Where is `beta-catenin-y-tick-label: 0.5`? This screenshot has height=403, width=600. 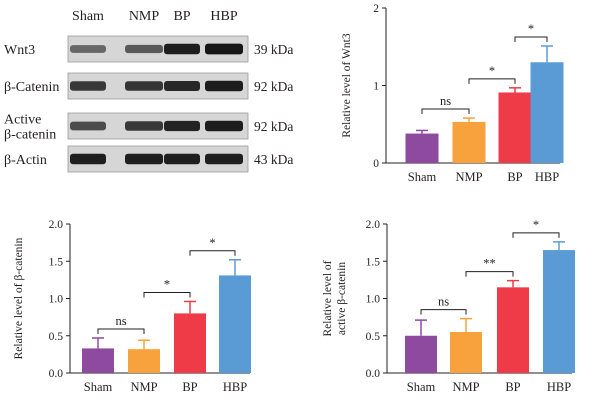
beta-catenin-y-tick-label: 0.5 is located at coordinates (56, 337).